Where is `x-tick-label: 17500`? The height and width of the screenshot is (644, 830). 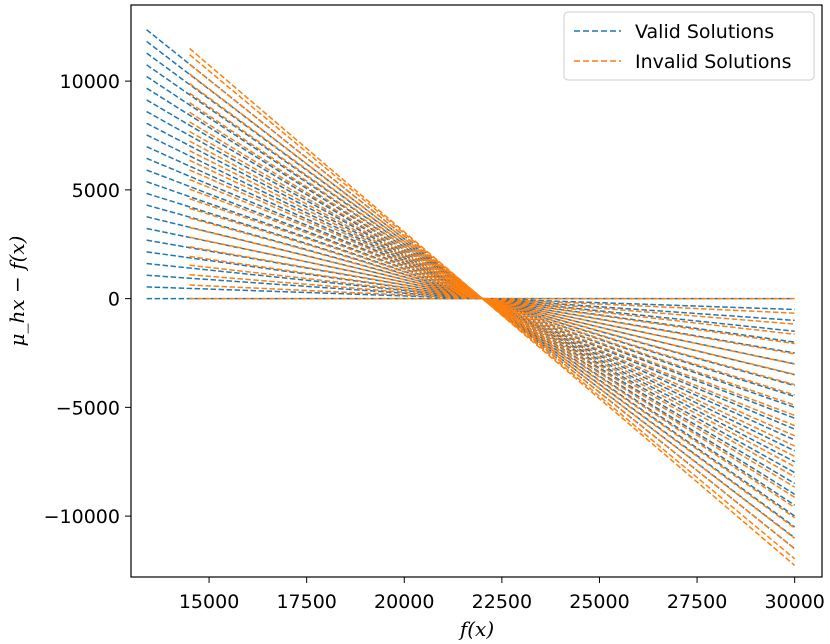 x-tick-label: 17500 is located at coordinates (306, 602).